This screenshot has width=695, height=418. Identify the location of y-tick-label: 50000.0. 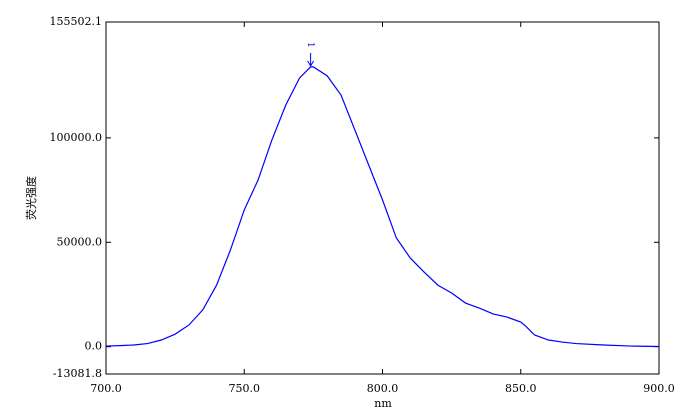
(80, 241).